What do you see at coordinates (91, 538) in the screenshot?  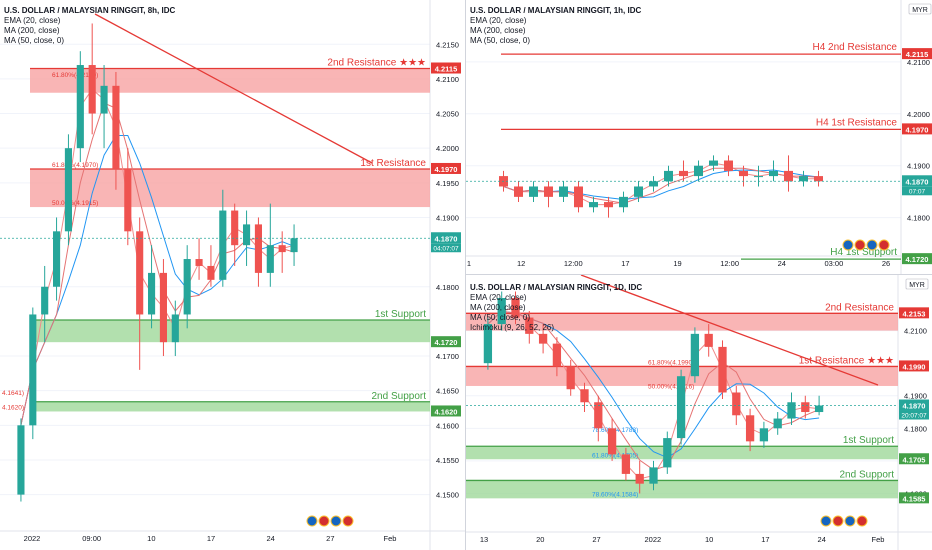 I see `time-tick-label: 09:00` at bounding box center [91, 538].